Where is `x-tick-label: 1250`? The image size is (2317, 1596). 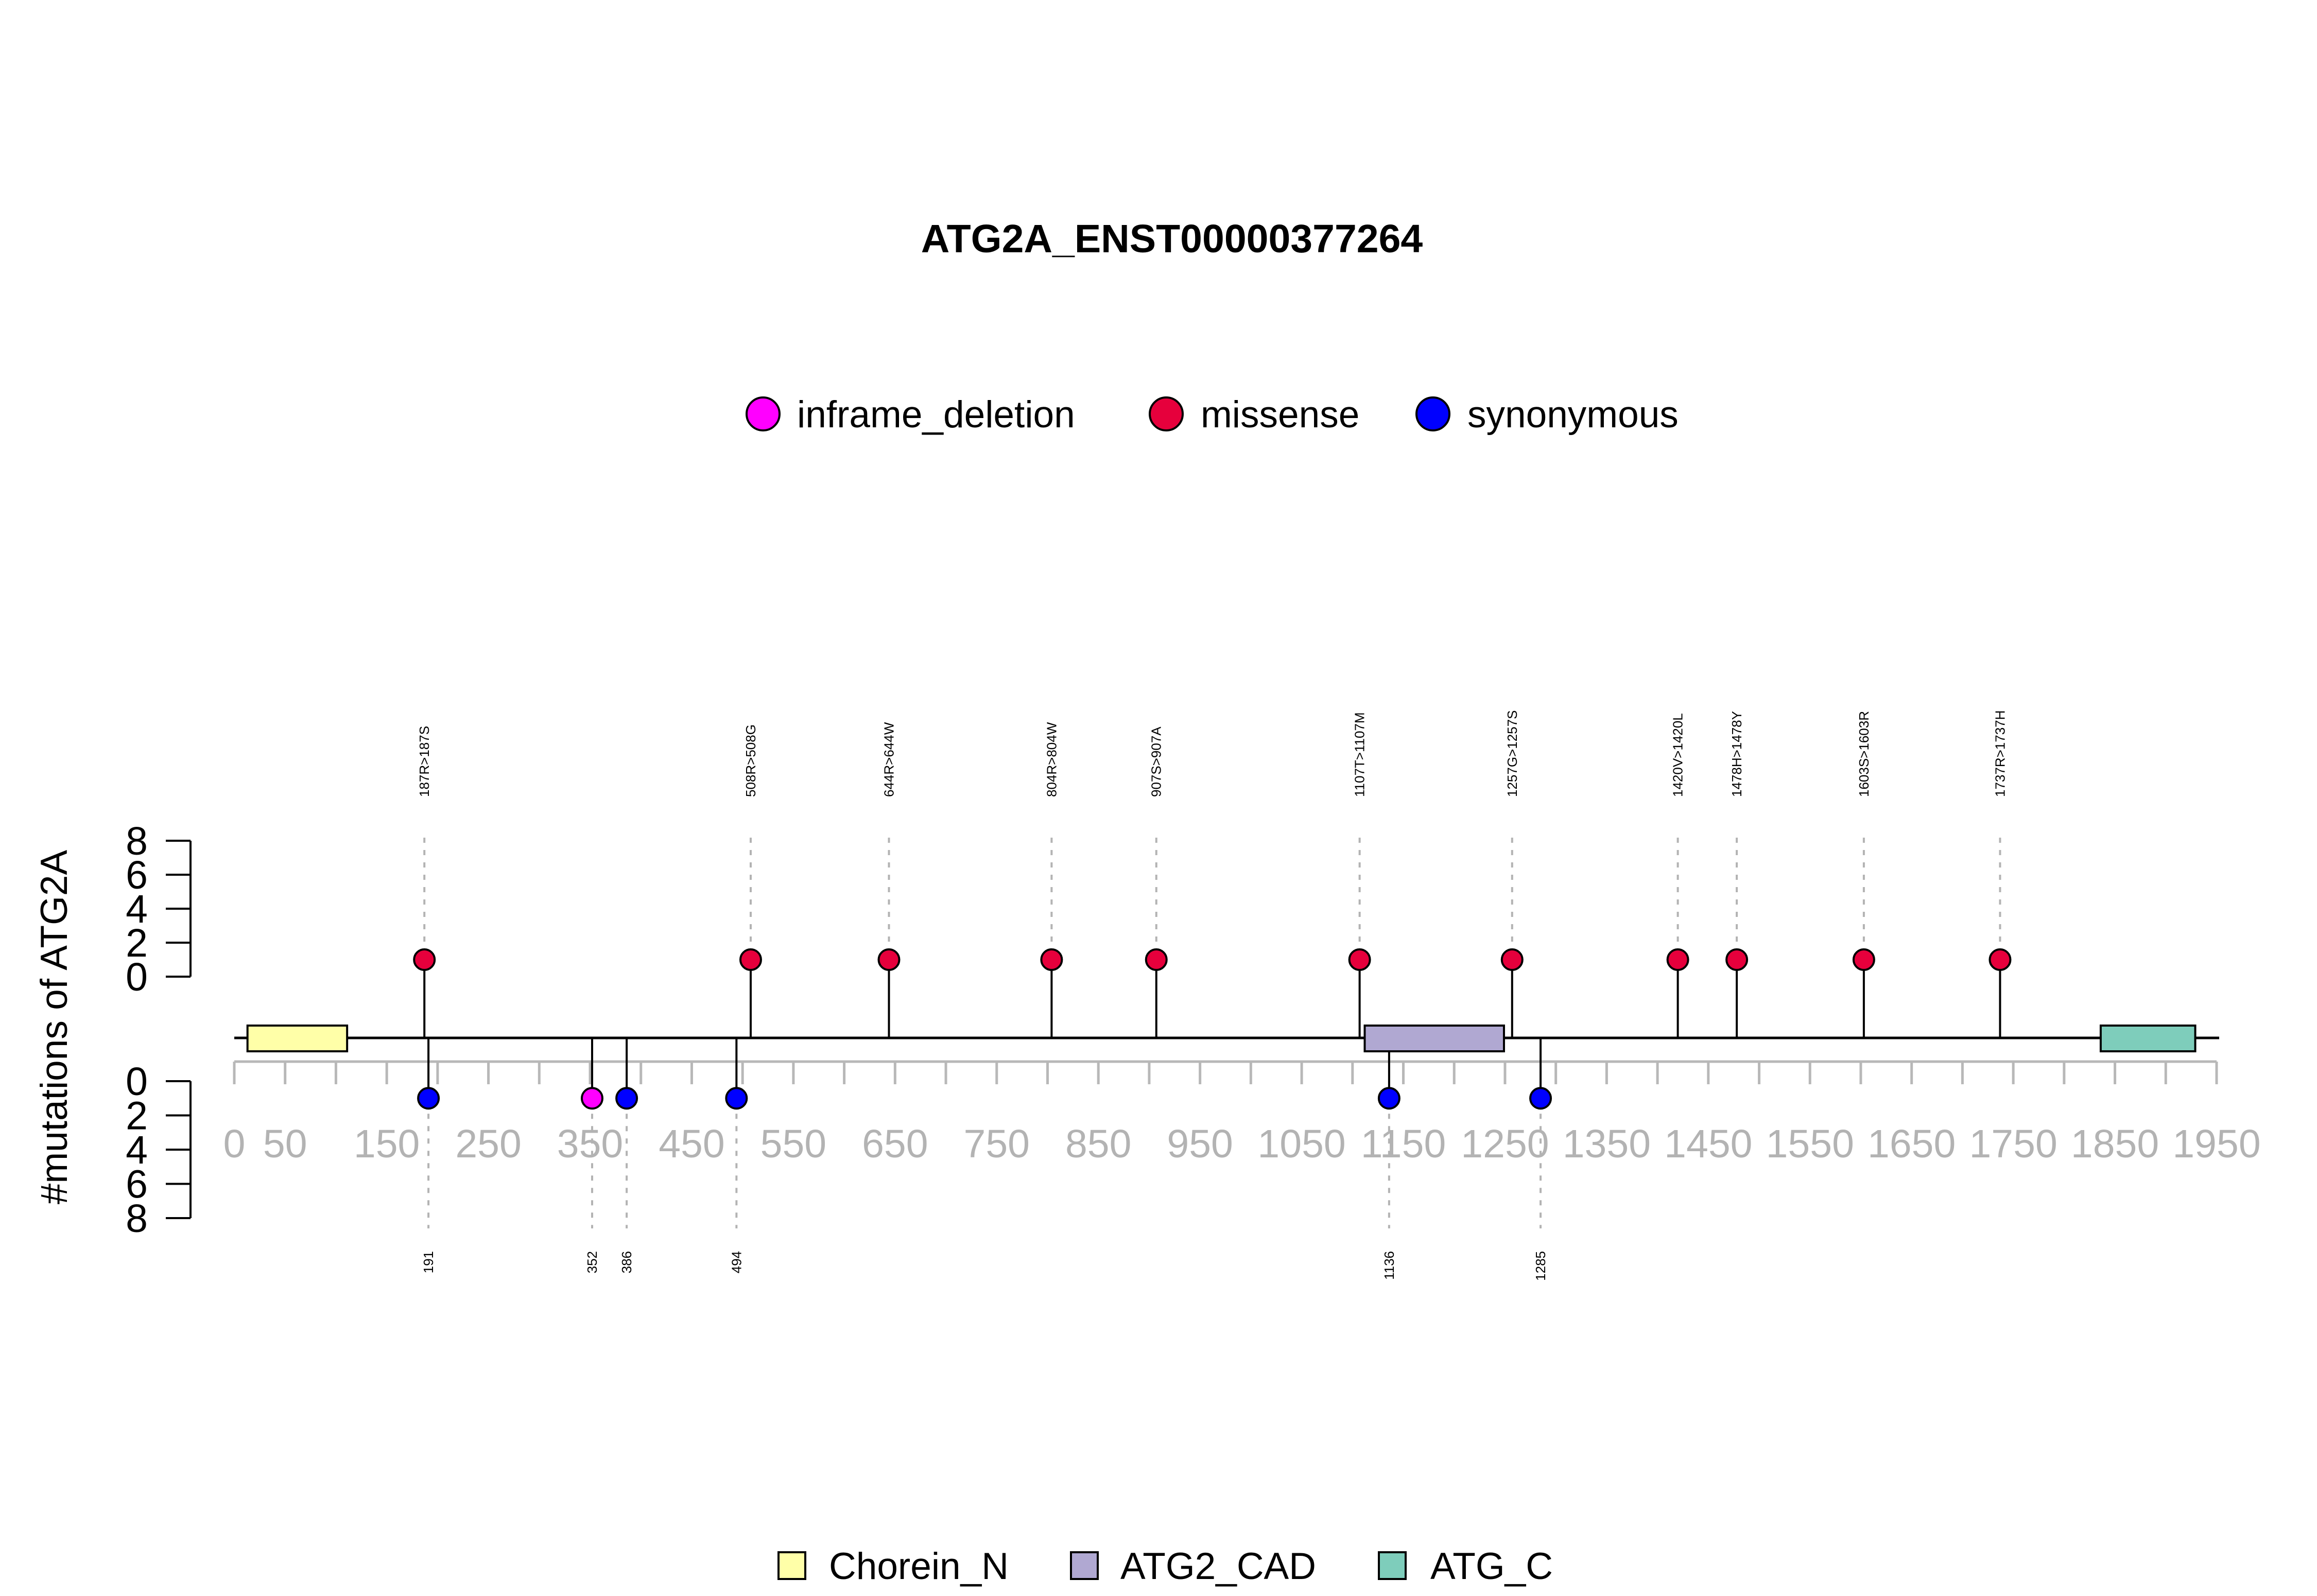
x-tick-label: 1250 is located at coordinates (1505, 1144).